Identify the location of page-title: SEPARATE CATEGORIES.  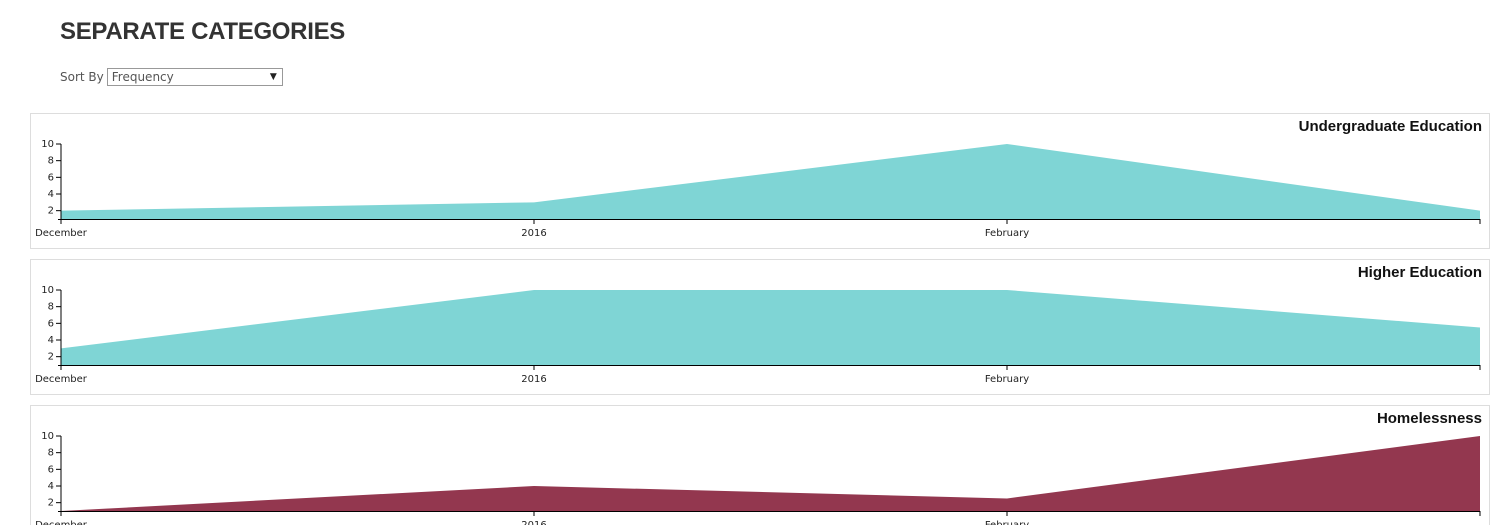
(202, 31).